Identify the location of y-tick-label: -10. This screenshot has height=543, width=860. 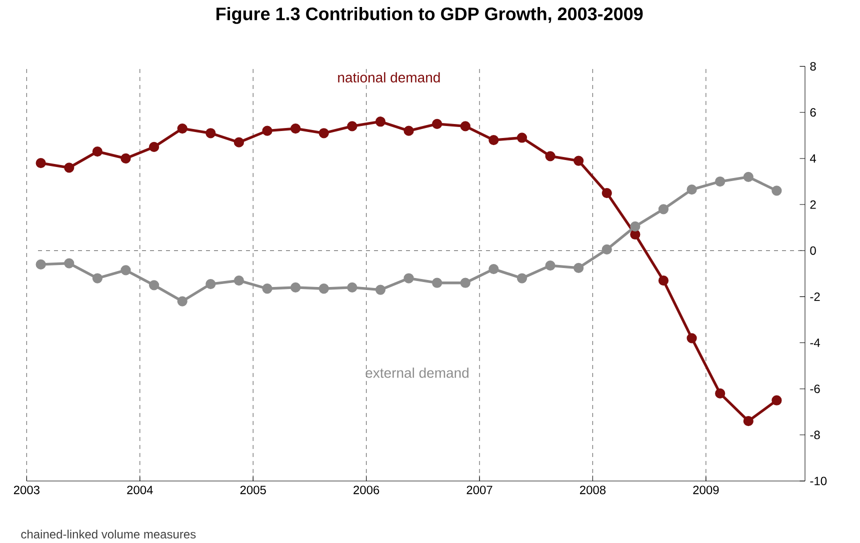
(818, 481).